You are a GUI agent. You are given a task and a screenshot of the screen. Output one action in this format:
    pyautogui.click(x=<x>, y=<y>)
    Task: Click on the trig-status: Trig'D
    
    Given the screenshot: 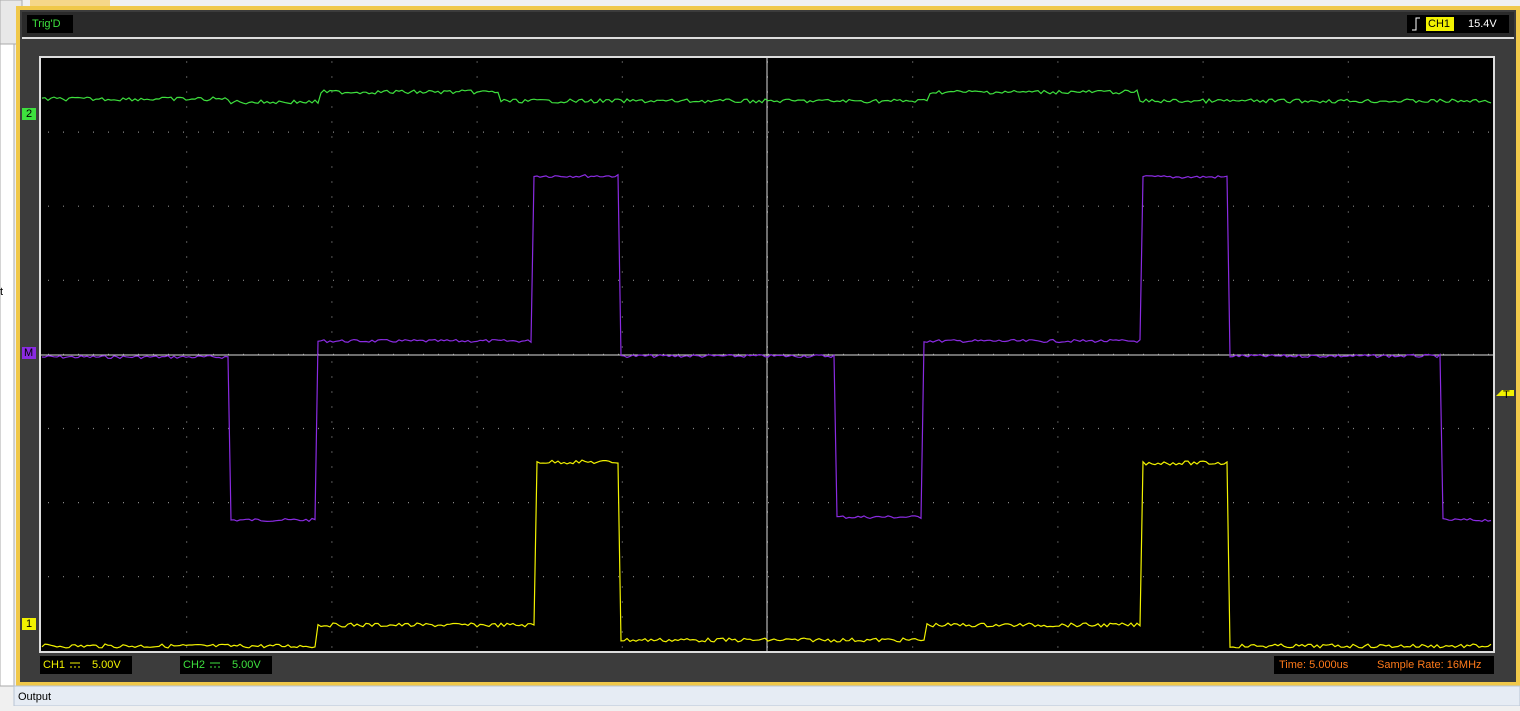 What is the action you would take?
    pyautogui.click(x=46, y=24)
    